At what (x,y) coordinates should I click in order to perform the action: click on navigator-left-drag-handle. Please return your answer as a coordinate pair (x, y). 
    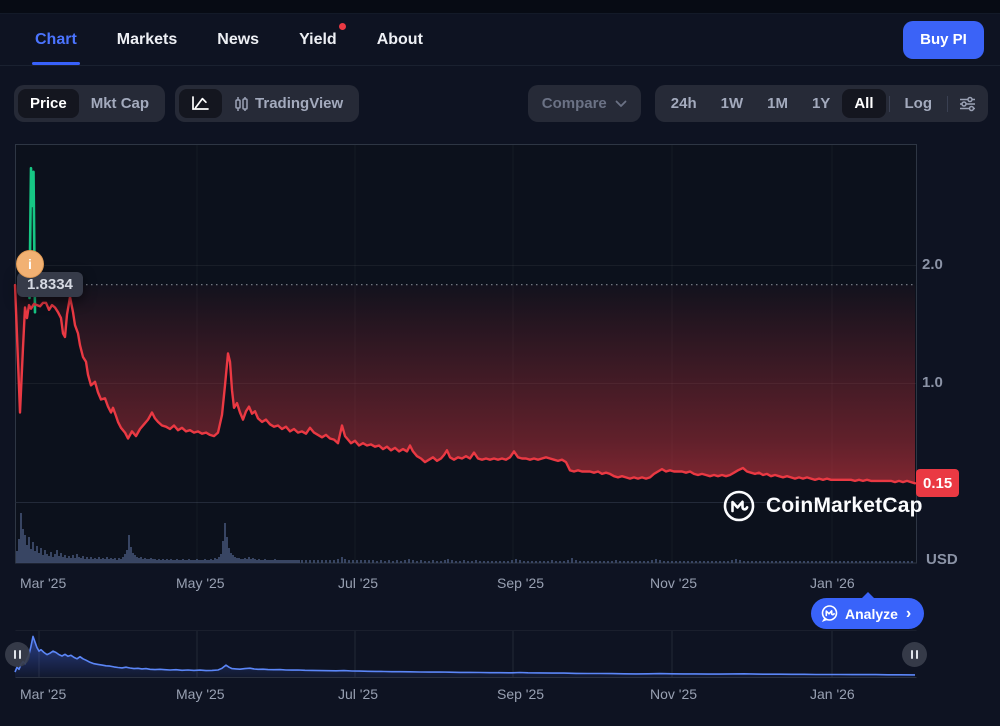
    Looking at the image, I should click on (17, 654).